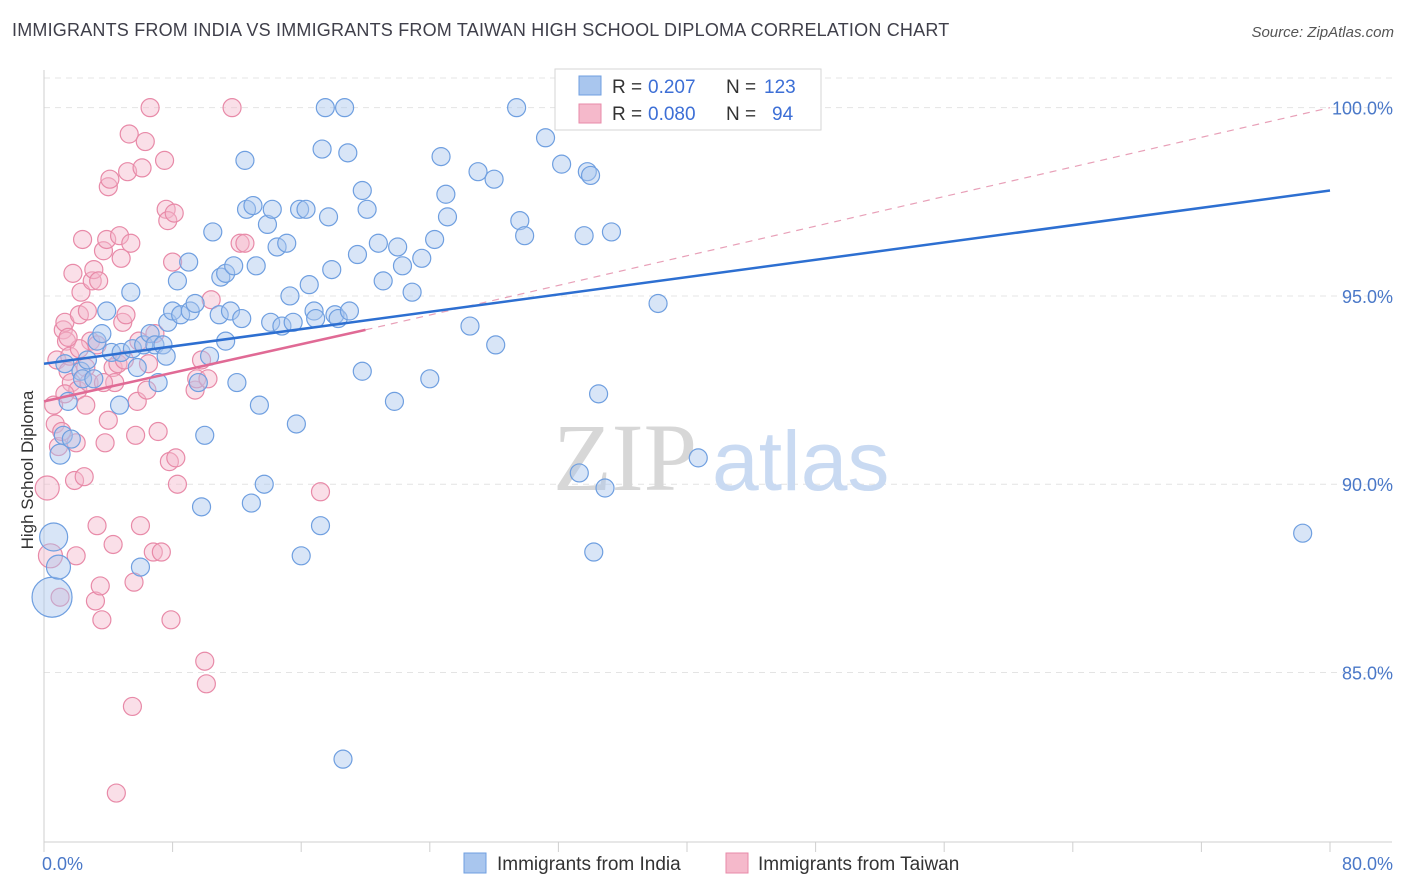 The image size is (1406, 892). I want to click on taiwan-swatch, so click(590, 113).